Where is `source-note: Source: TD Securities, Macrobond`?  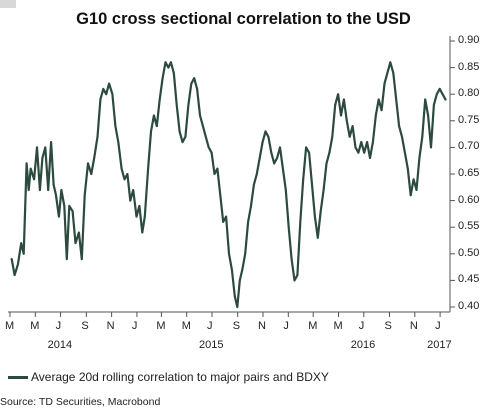
source-note: Source: TD Securities, Macrobond is located at coordinates (80, 402).